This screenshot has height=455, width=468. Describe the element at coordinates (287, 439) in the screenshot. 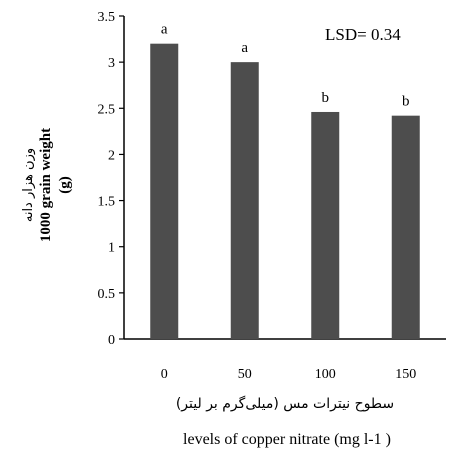

I see `x-axis-label-english: levels of copper nitrate (mg l-1 )` at that location.